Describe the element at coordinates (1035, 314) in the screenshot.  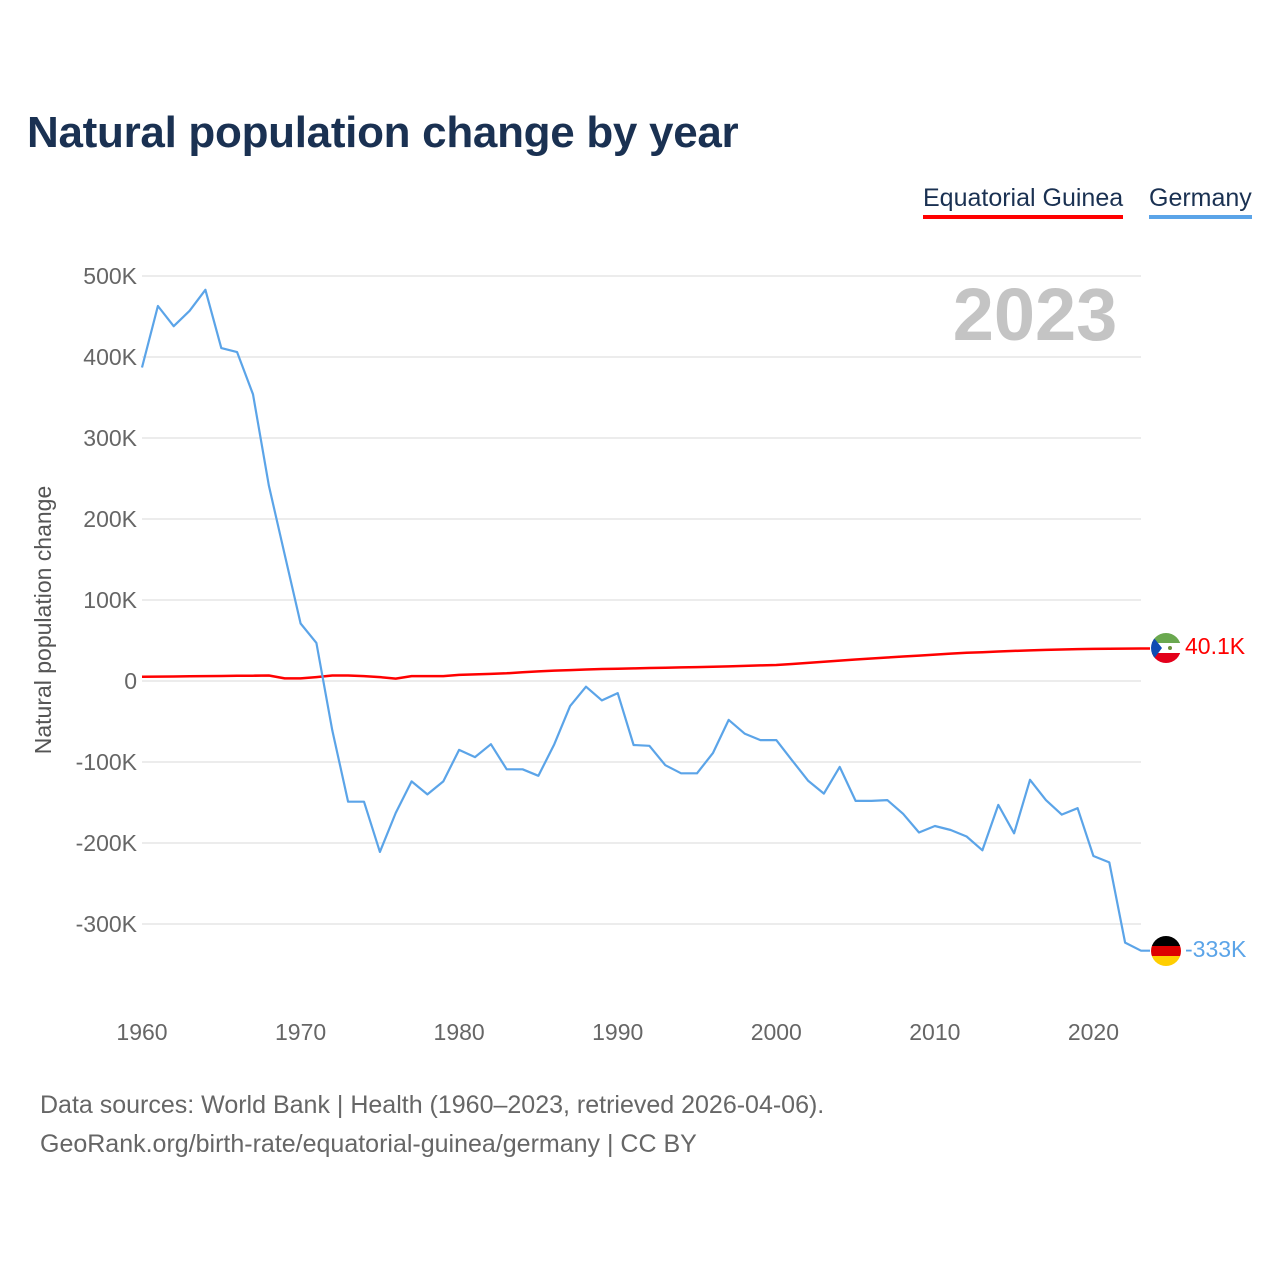
I see `year-watermark: 2023` at that location.